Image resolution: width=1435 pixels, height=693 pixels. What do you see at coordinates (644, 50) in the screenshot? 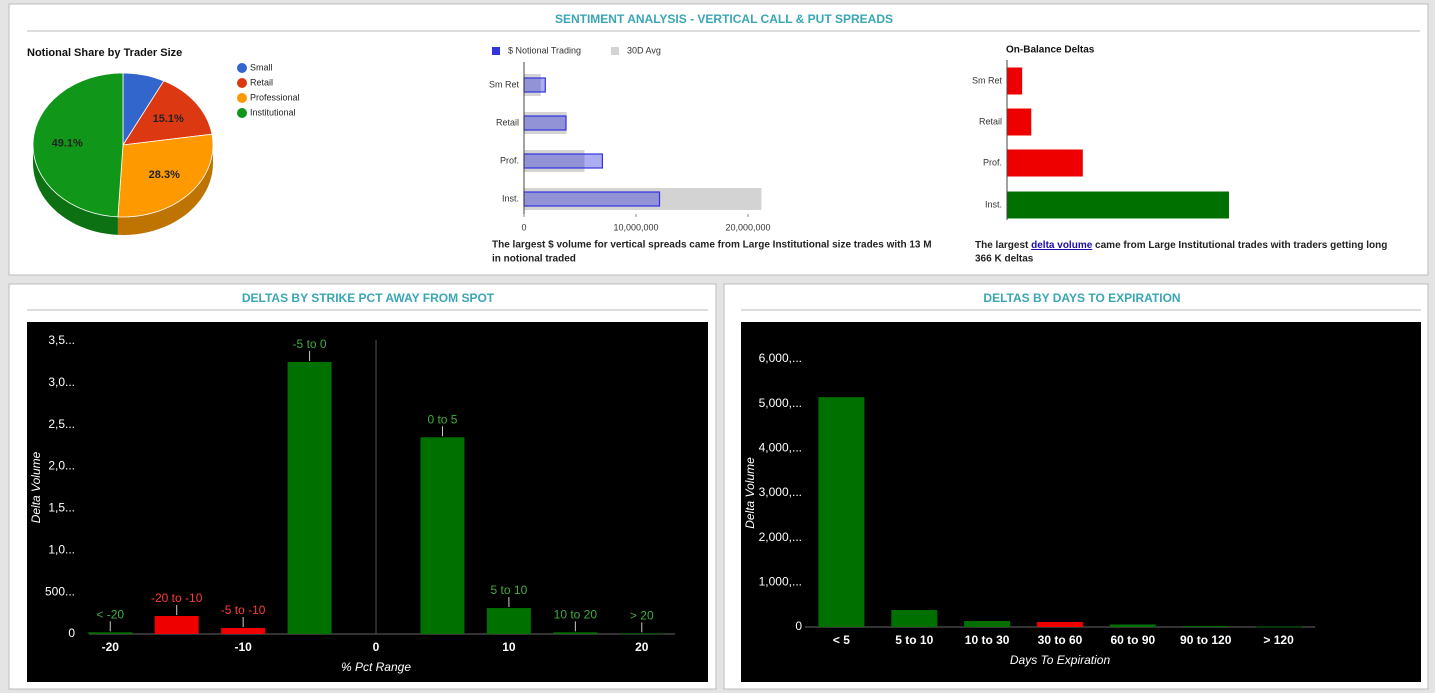
I see `legend-label: 30D Avg` at bounding box center [644, 50].